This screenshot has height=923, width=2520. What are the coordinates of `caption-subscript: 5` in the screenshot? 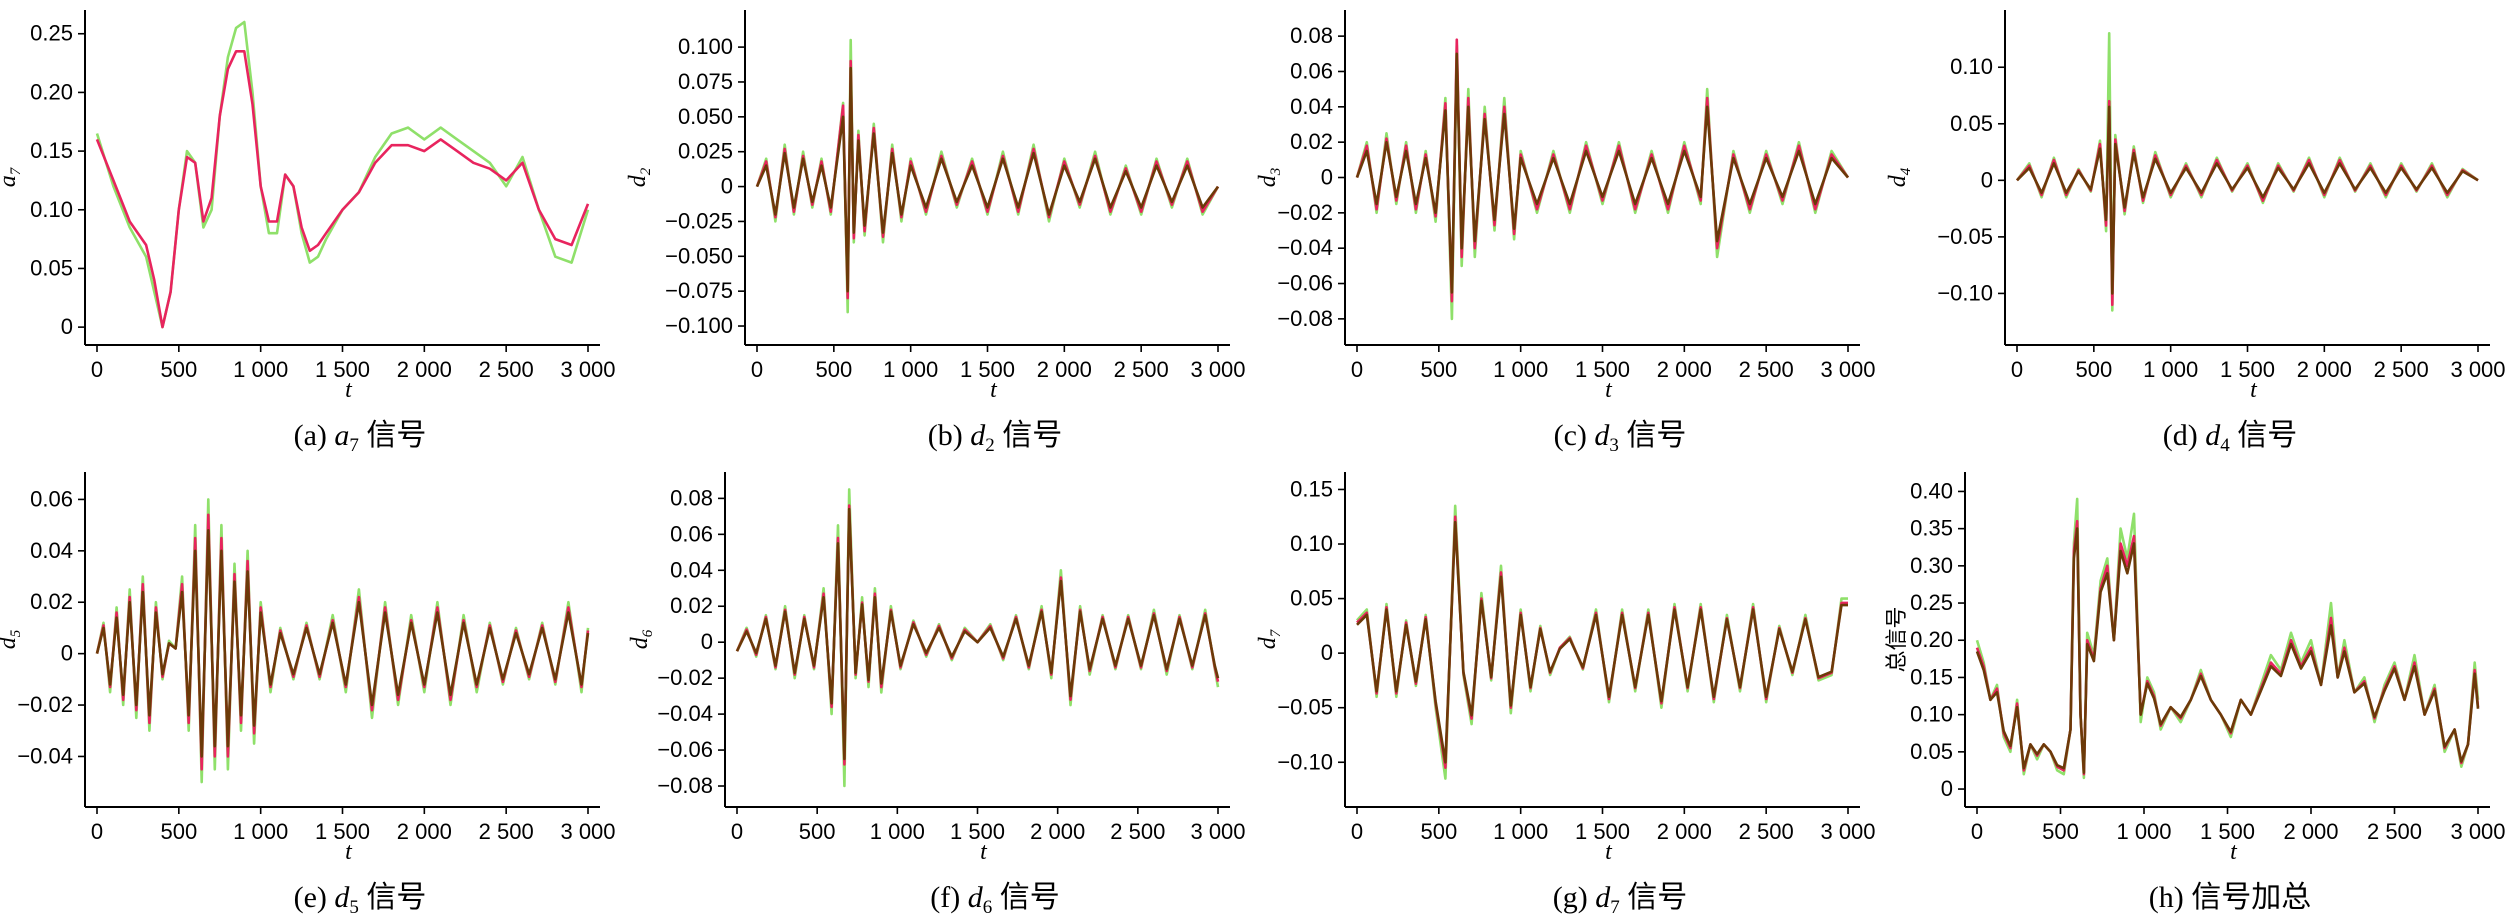 It's located at (354, 907).